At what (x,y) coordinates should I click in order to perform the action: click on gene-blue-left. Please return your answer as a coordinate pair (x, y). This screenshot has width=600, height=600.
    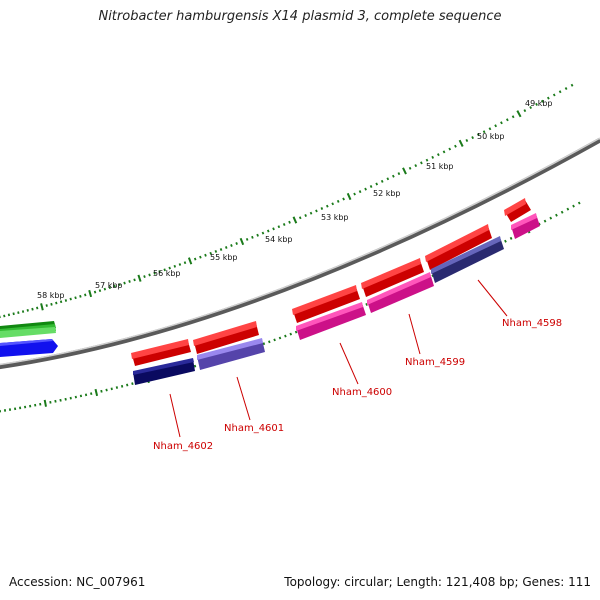
    Looking at the image, I should click on (29, 348).